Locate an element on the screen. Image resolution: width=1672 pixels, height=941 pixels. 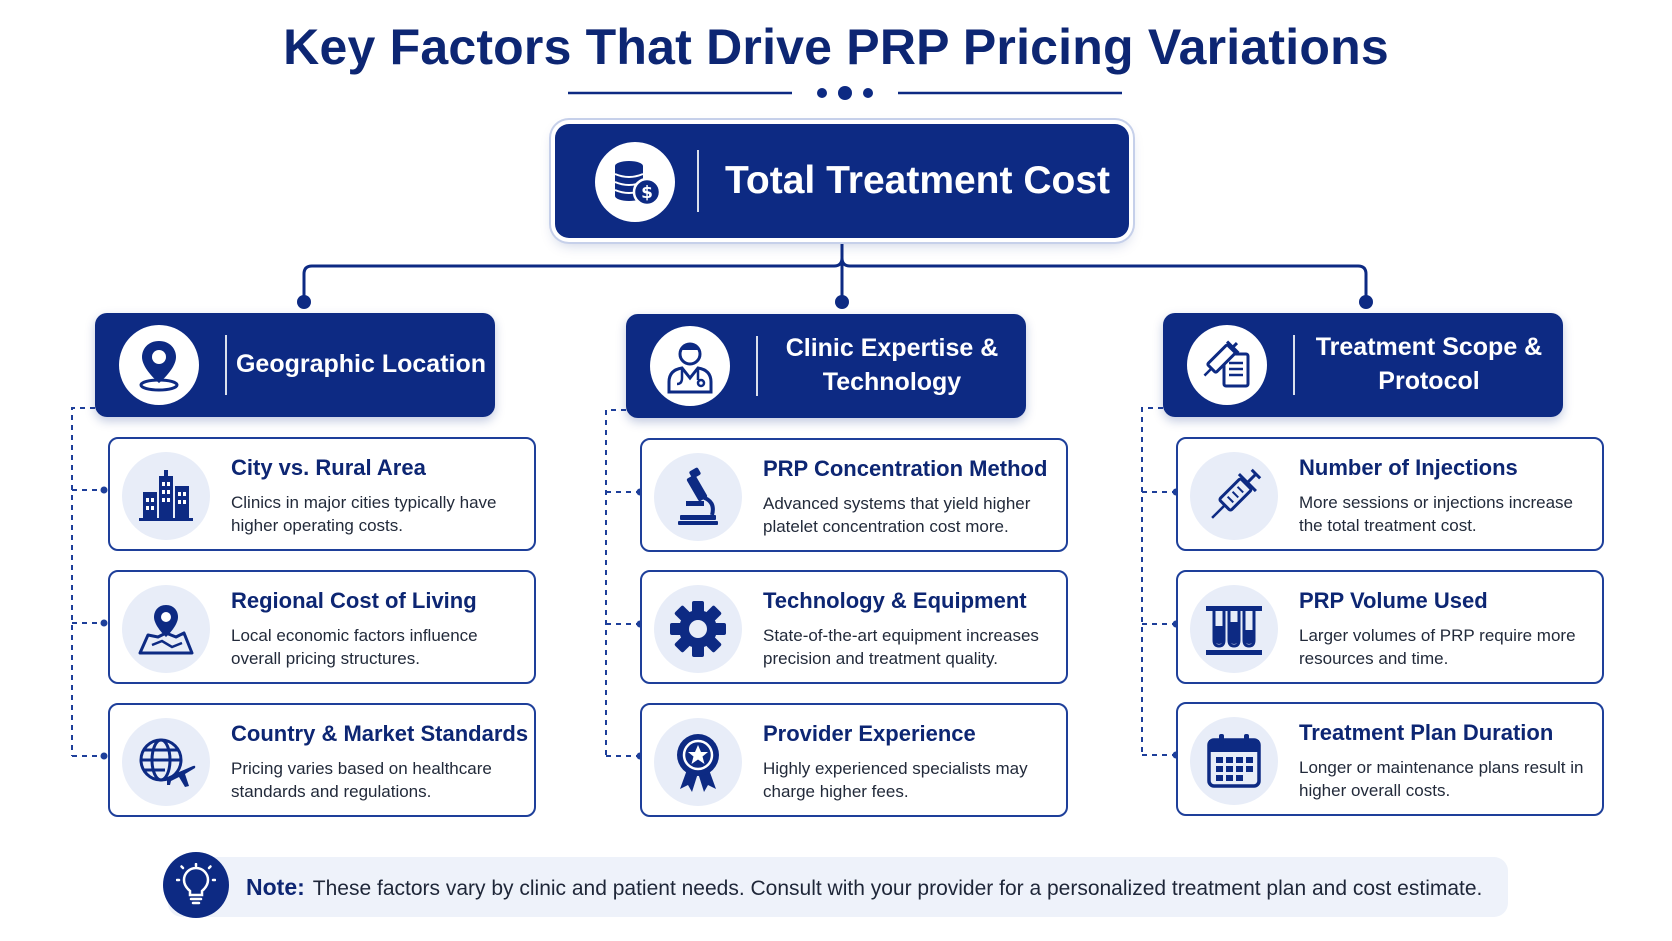
test-tubes-icon is located at coordinates (1234, 629).